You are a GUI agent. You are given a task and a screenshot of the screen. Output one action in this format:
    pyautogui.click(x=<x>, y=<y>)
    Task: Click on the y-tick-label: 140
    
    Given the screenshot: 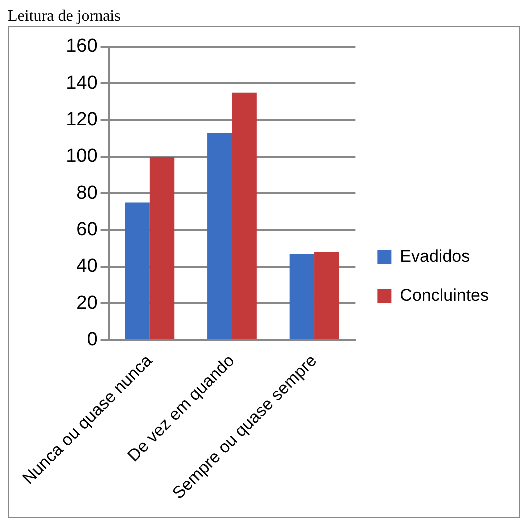 What is the action you would take?
    pyautogui.click(x=82, y=83)
    